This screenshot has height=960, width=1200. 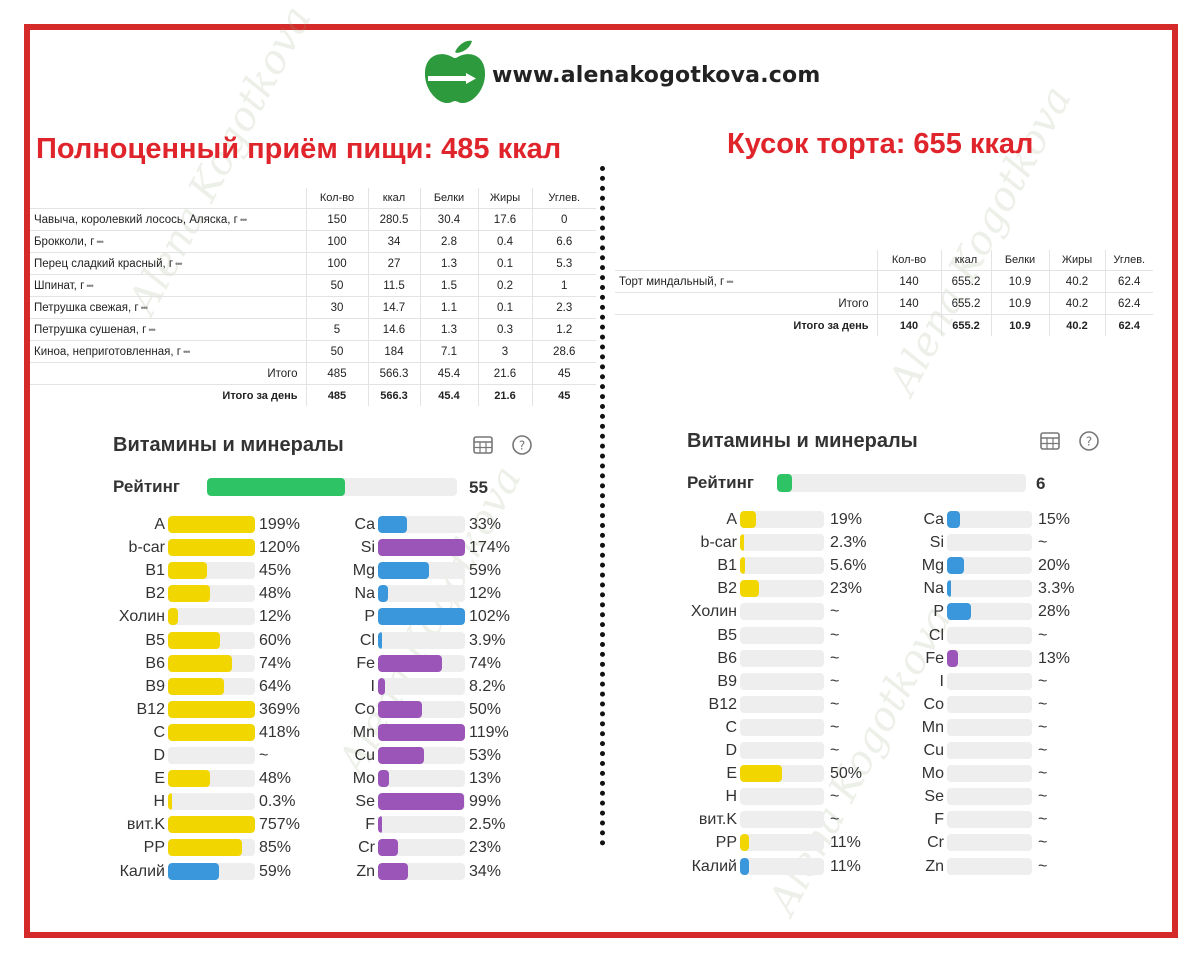 I want to click on nutrient-label: Co, so click(x=933, y=704).